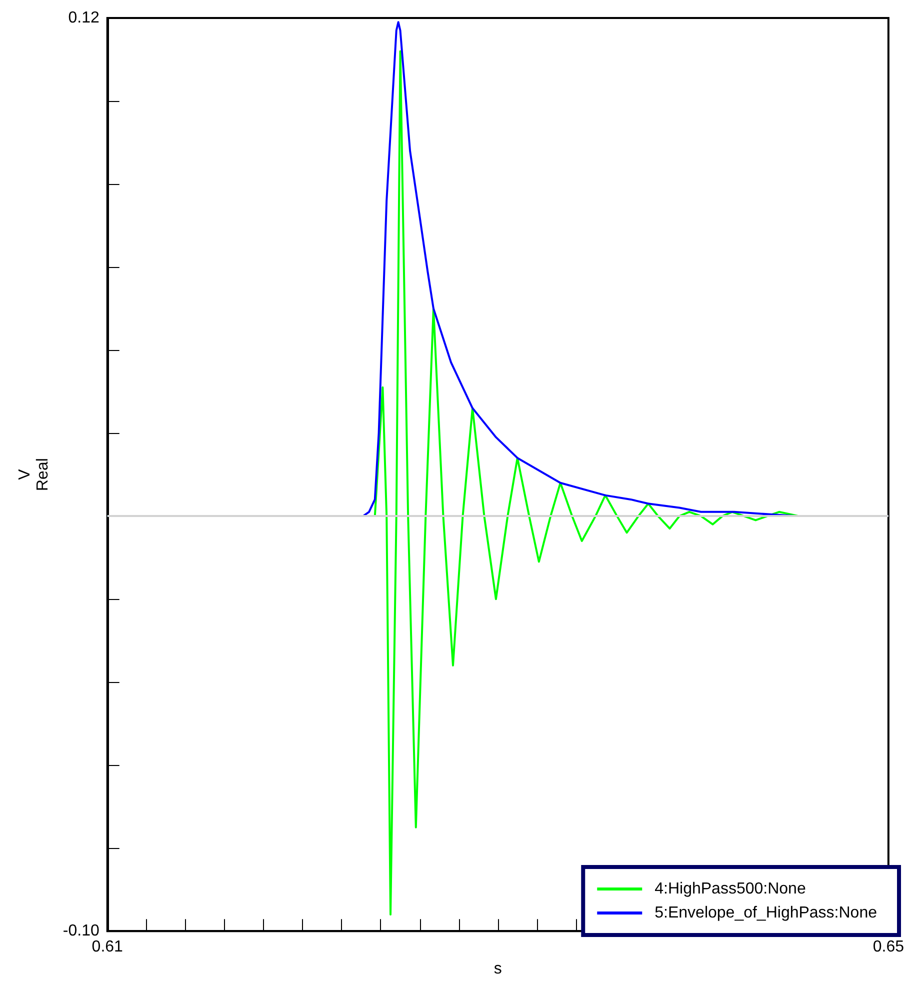  What do you see at coordinates (84, 18) in the screenshot?
I see `y-tick-label: 0.12` at bounding box center [84, 18].